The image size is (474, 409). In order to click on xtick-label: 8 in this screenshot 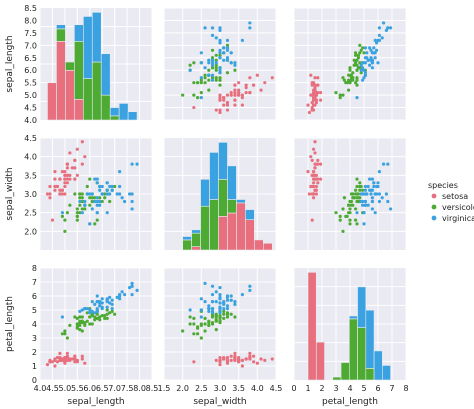, I will do `click(405, 388)`.